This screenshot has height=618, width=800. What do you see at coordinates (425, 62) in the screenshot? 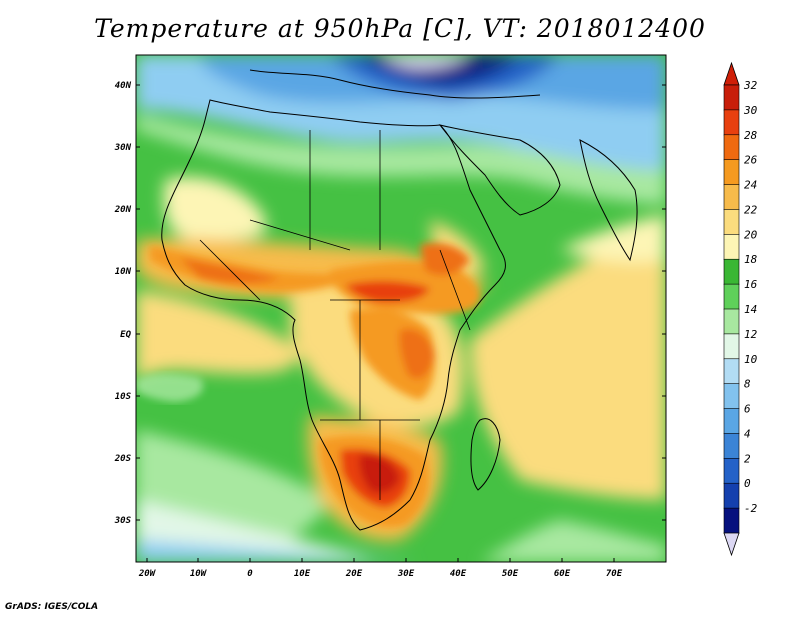
I see `europe-coldest` at bounding box center [425, 62].